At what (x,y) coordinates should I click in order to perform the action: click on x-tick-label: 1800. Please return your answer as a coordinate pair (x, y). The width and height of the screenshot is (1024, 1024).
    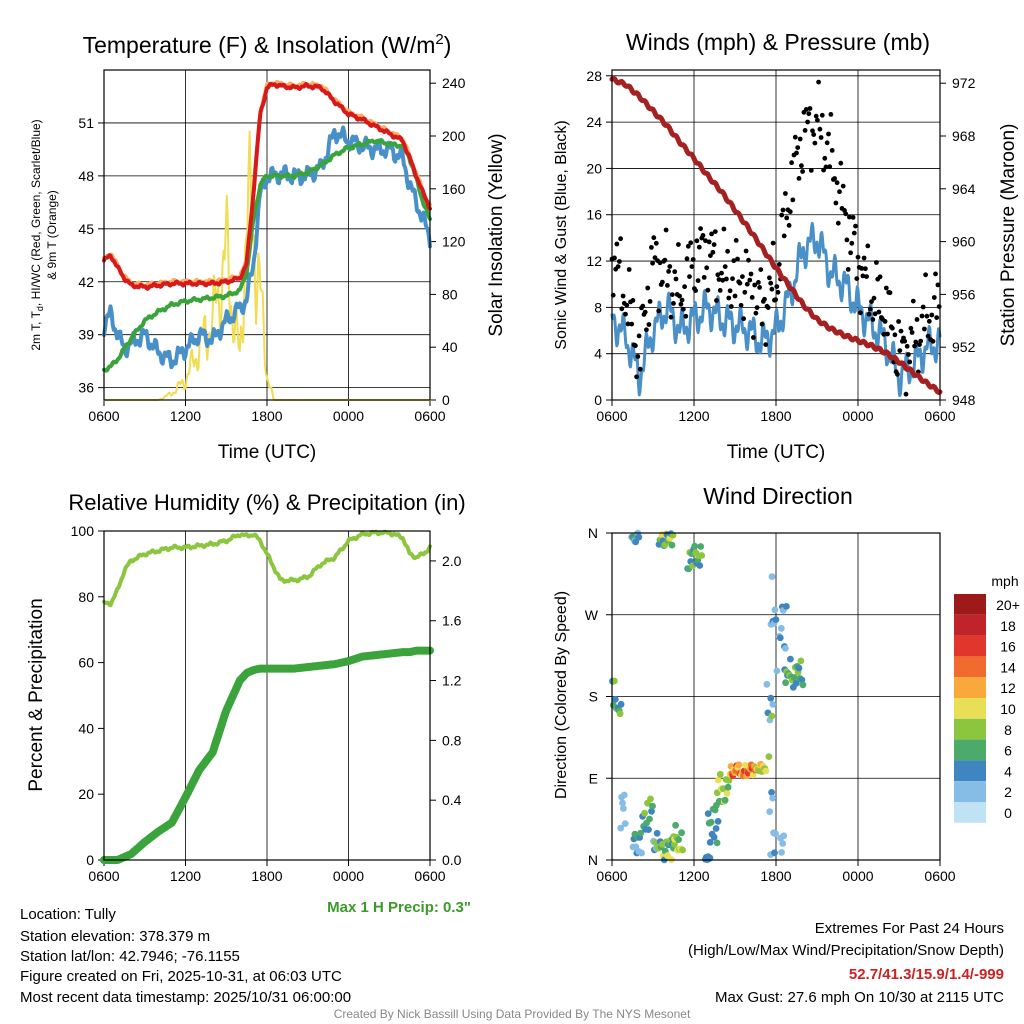
    Looking at the image, I should click on (775, 416).